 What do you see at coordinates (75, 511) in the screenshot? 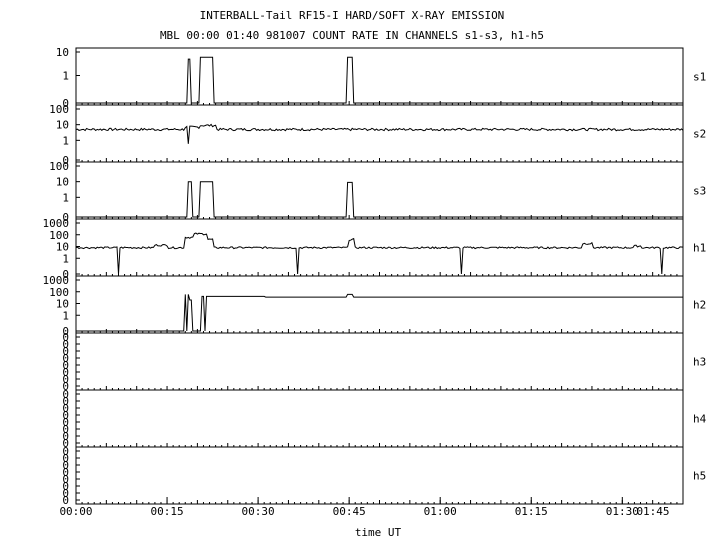
I see `x-tick-label: 00:00` at bounding box center [75, 511].